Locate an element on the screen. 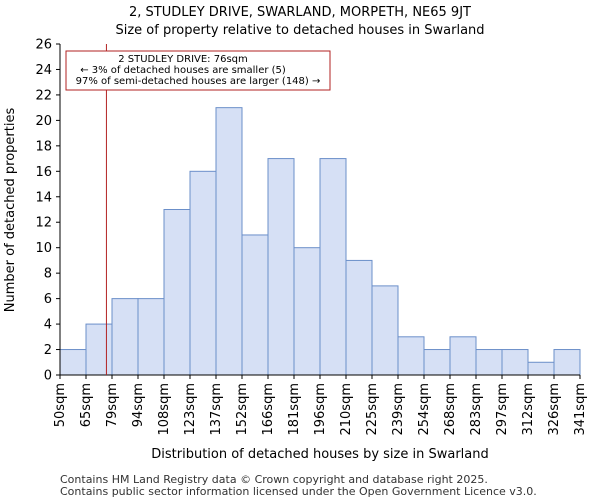 The width and height of the screenshot is (600, 500). x-tick-label: 108sqm is located at coordinates (164, 409).